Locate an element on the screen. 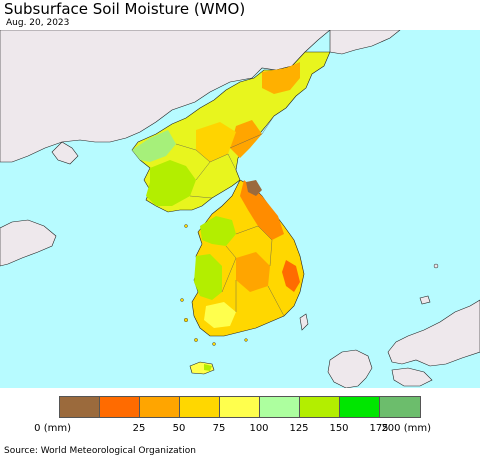 The height and width of the screenshot is (460, 480). legend-ticks: 0 (mm) 25 50 75 100 125 150 175 200 (mm) is located at coordinates (240, 430).